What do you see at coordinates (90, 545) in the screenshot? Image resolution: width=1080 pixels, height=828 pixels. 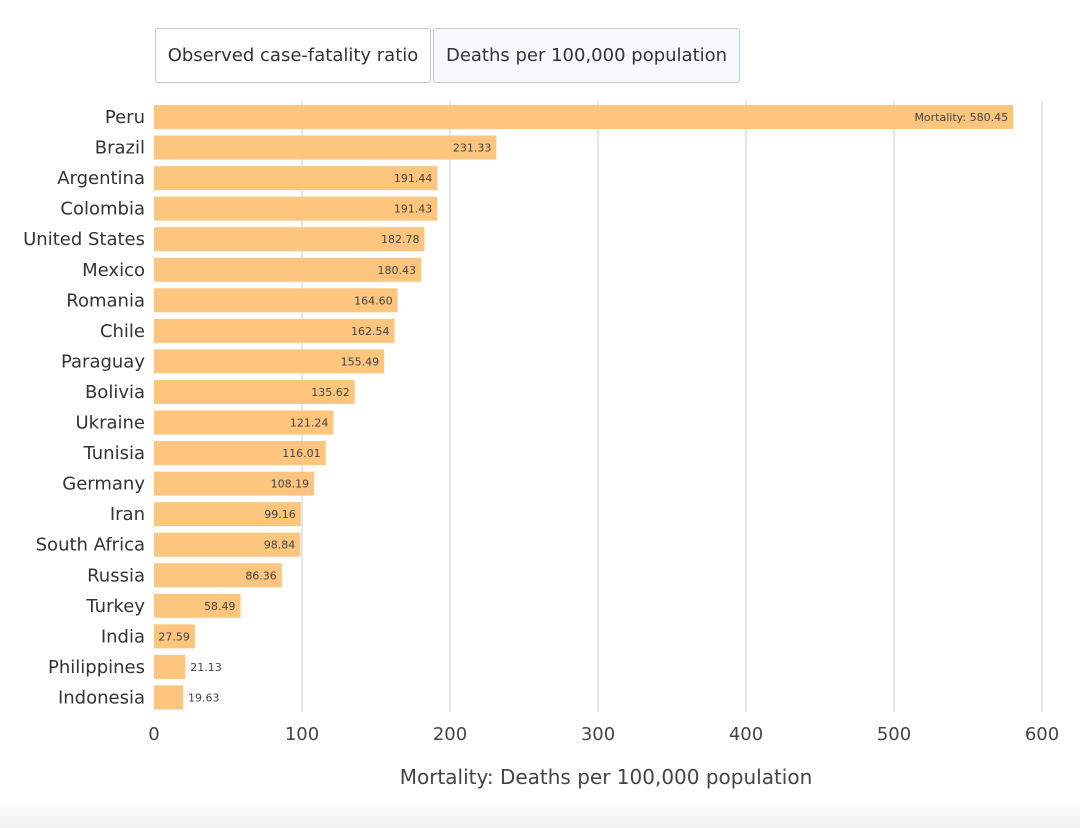 I see `category-label: South Africa` at bounding box center [90, 545].